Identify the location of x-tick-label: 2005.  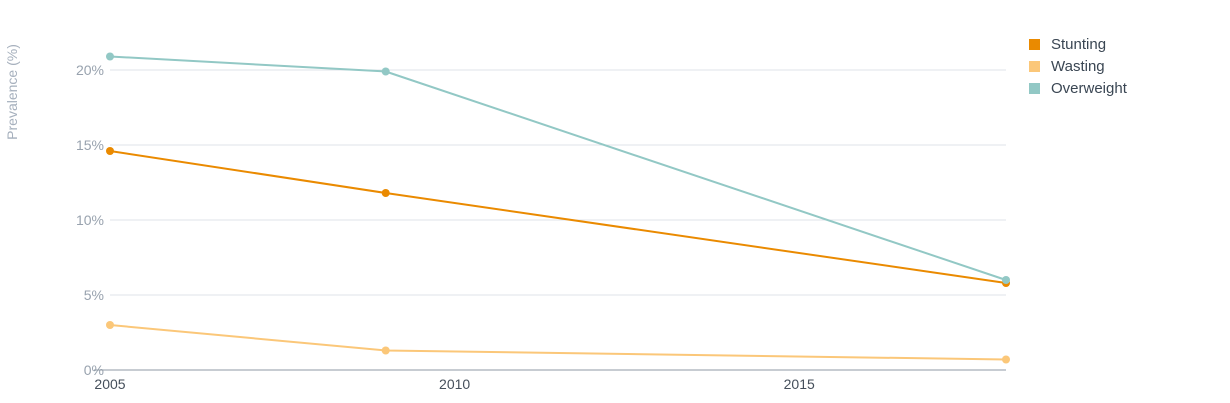
(109, 384).